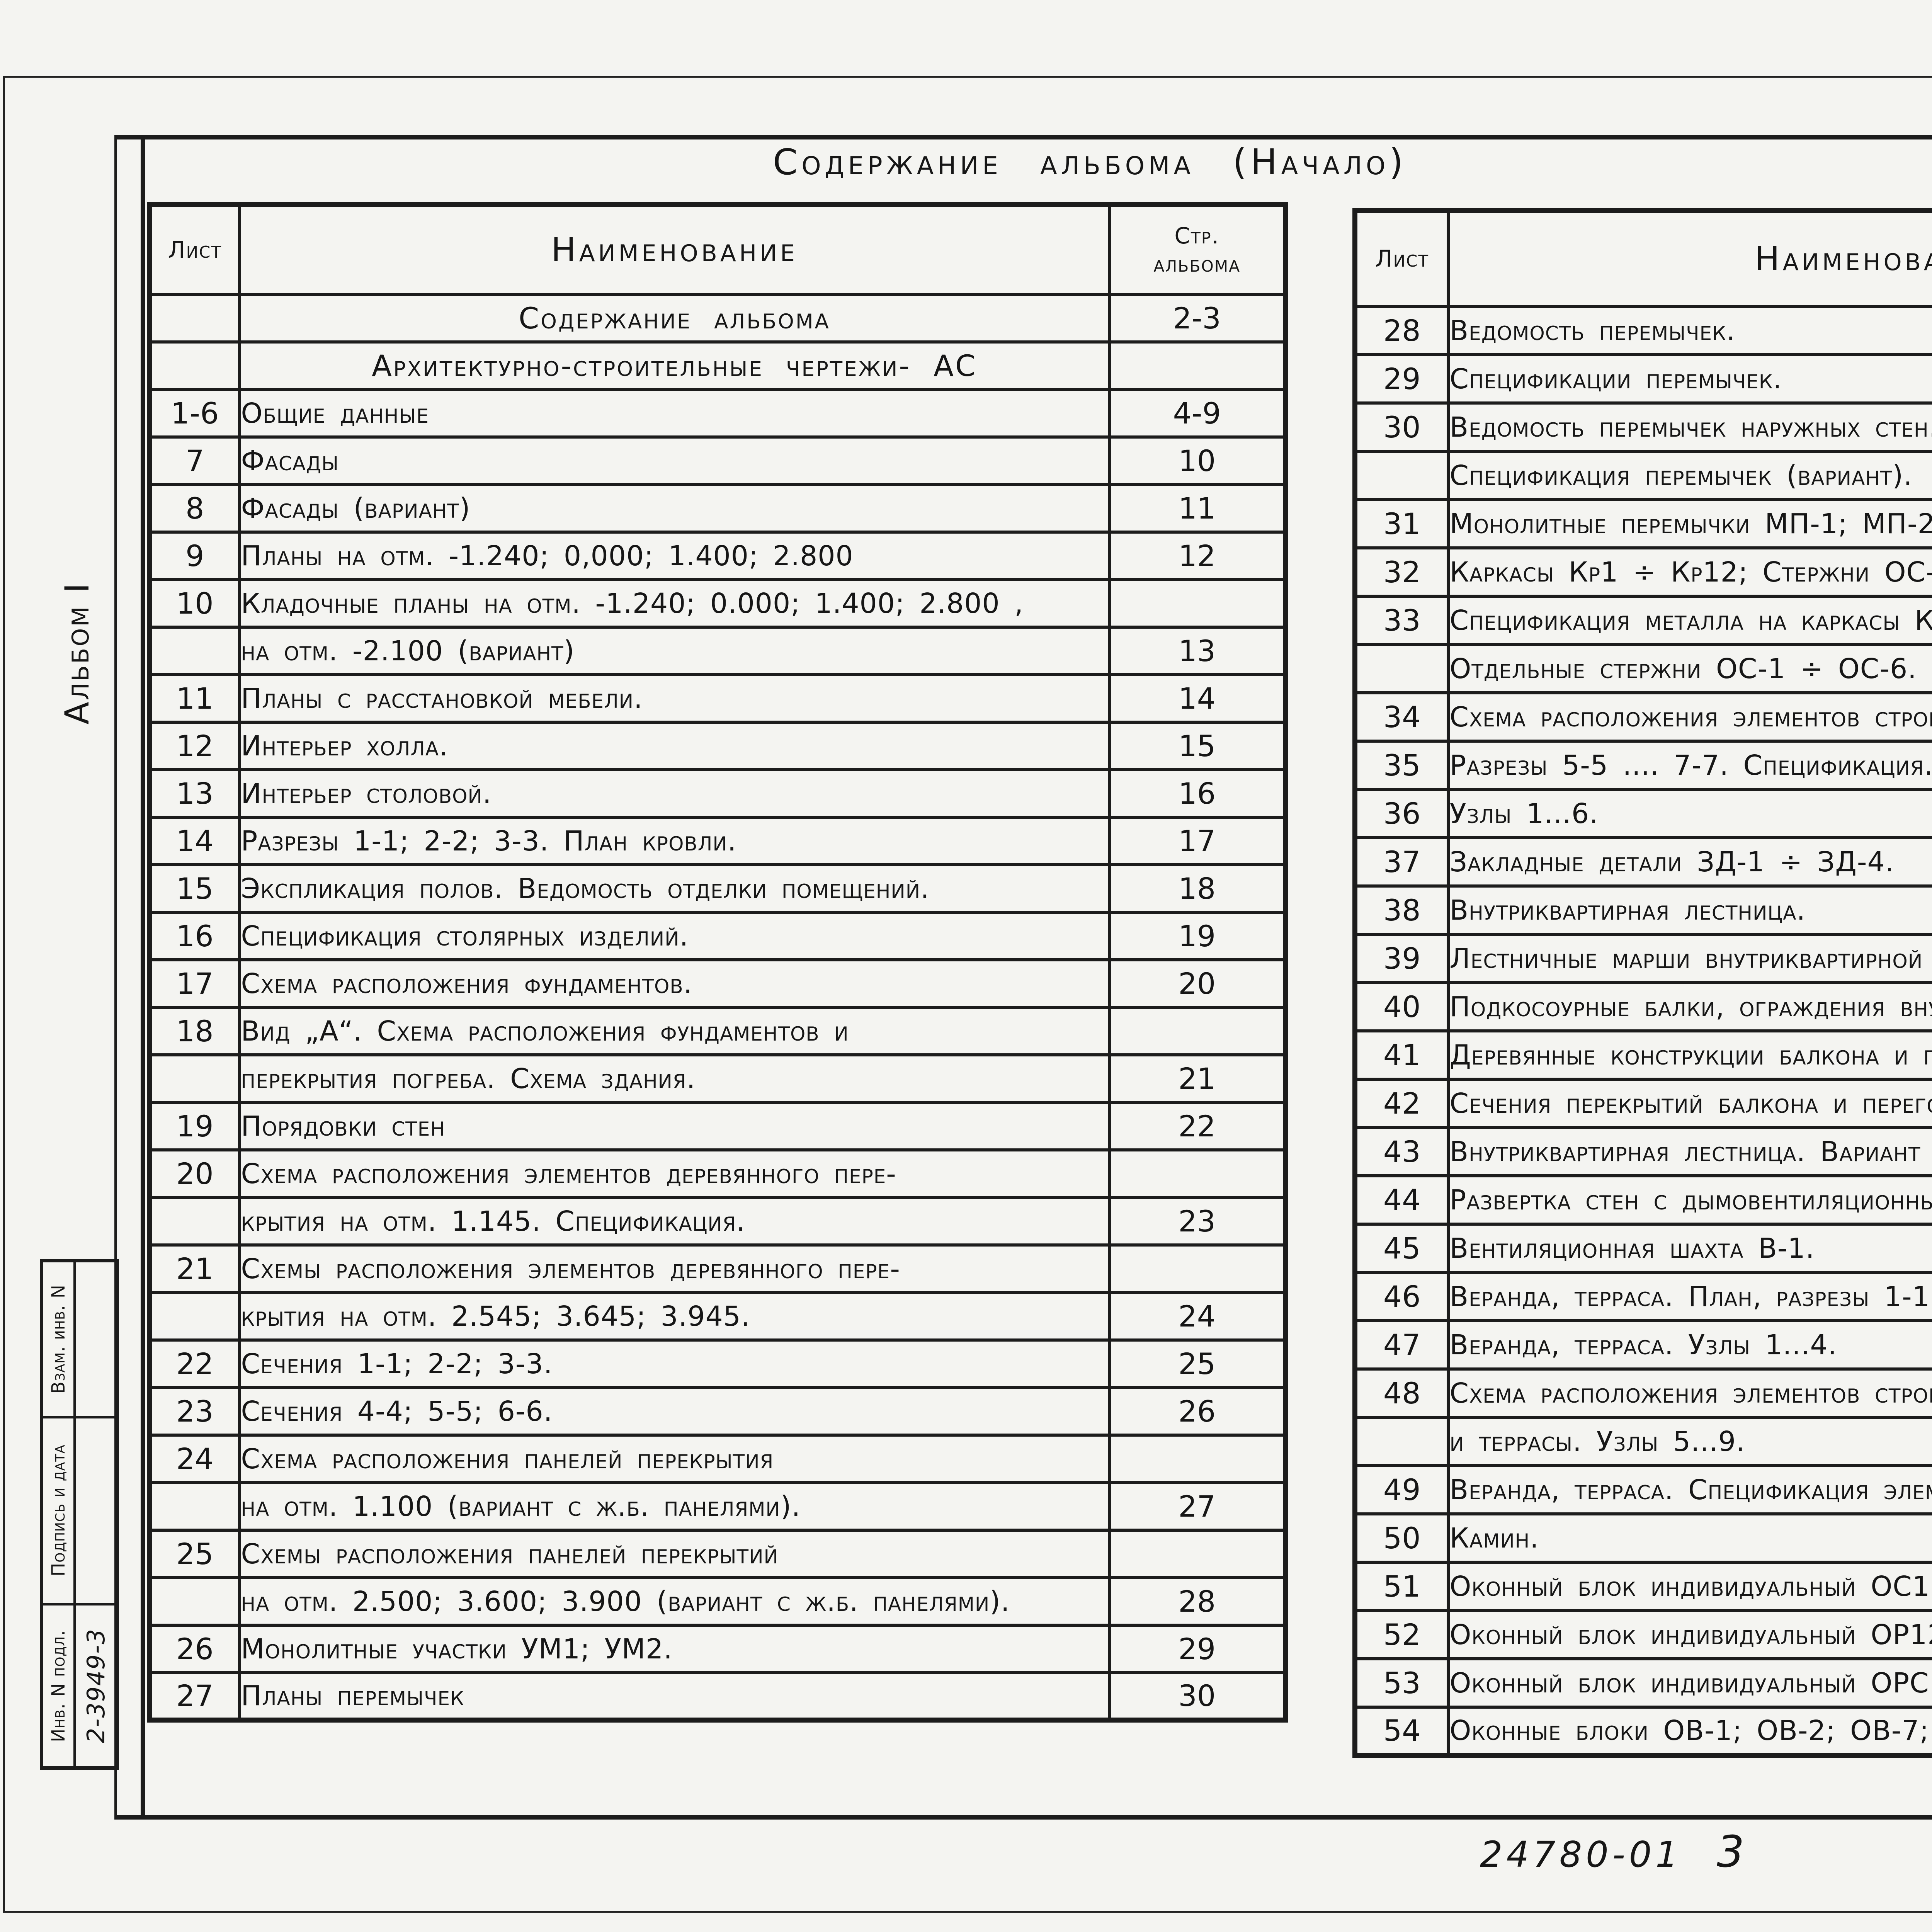  Describe the element at coordinates (1198, 414) in the screenshot. I see `page-cell: 4-9` at that location.